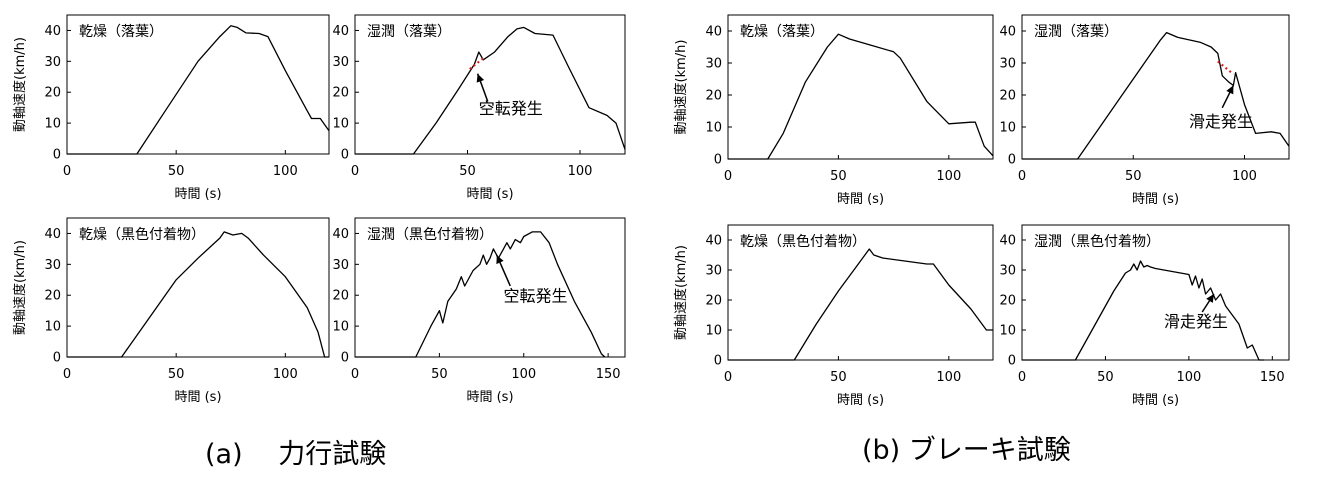 The height and width of the screenshot is (490, 1319). What do you see at coordinates (1272, 377) in the screenshot?
I see `x-tick-label: 150` at bounding box center [1272, 377].